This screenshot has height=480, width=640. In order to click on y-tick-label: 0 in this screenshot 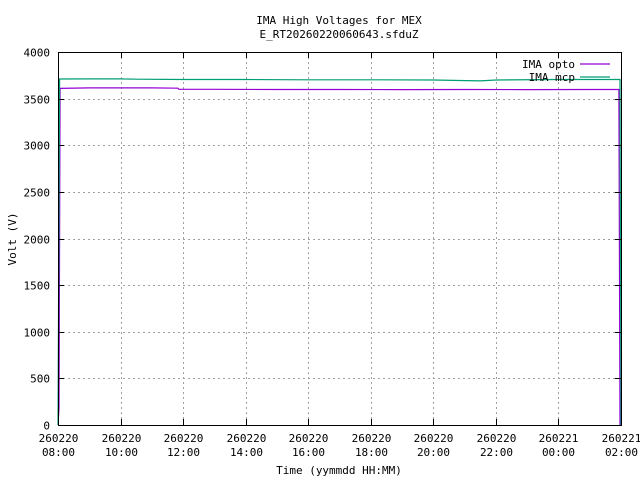, I will do `click(46, 426)`.